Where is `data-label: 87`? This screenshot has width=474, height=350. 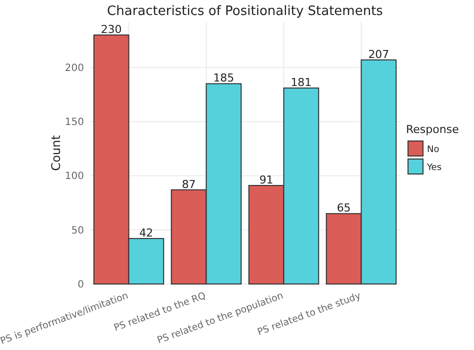
data-label: 87 is located at coordinates (189, 184).